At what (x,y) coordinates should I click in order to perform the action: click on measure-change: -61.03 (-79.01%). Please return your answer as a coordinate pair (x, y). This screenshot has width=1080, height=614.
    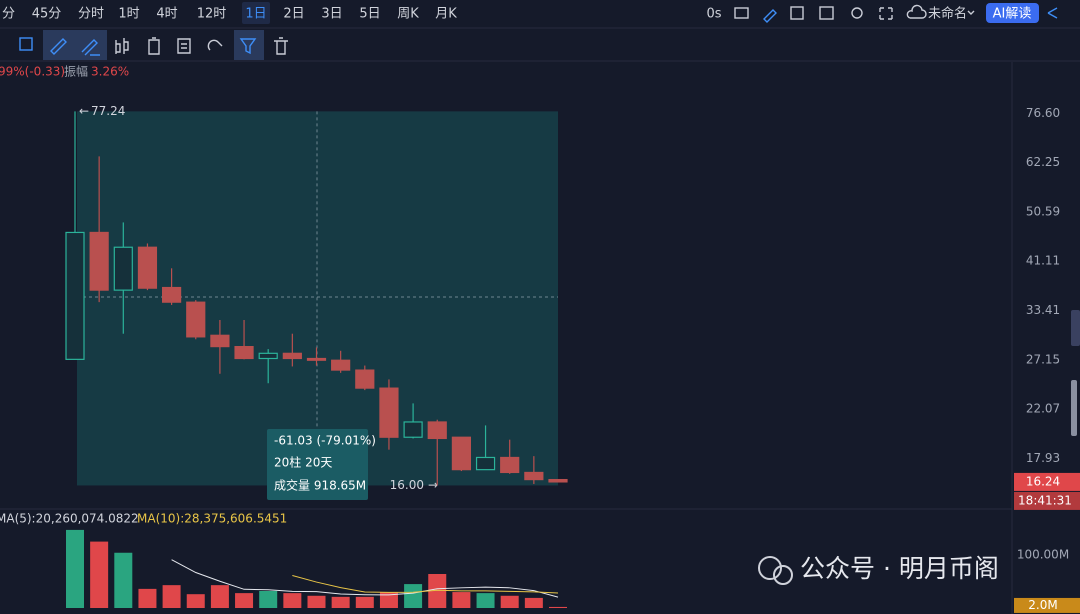
    Looking at the image, I should click on (325, 441).